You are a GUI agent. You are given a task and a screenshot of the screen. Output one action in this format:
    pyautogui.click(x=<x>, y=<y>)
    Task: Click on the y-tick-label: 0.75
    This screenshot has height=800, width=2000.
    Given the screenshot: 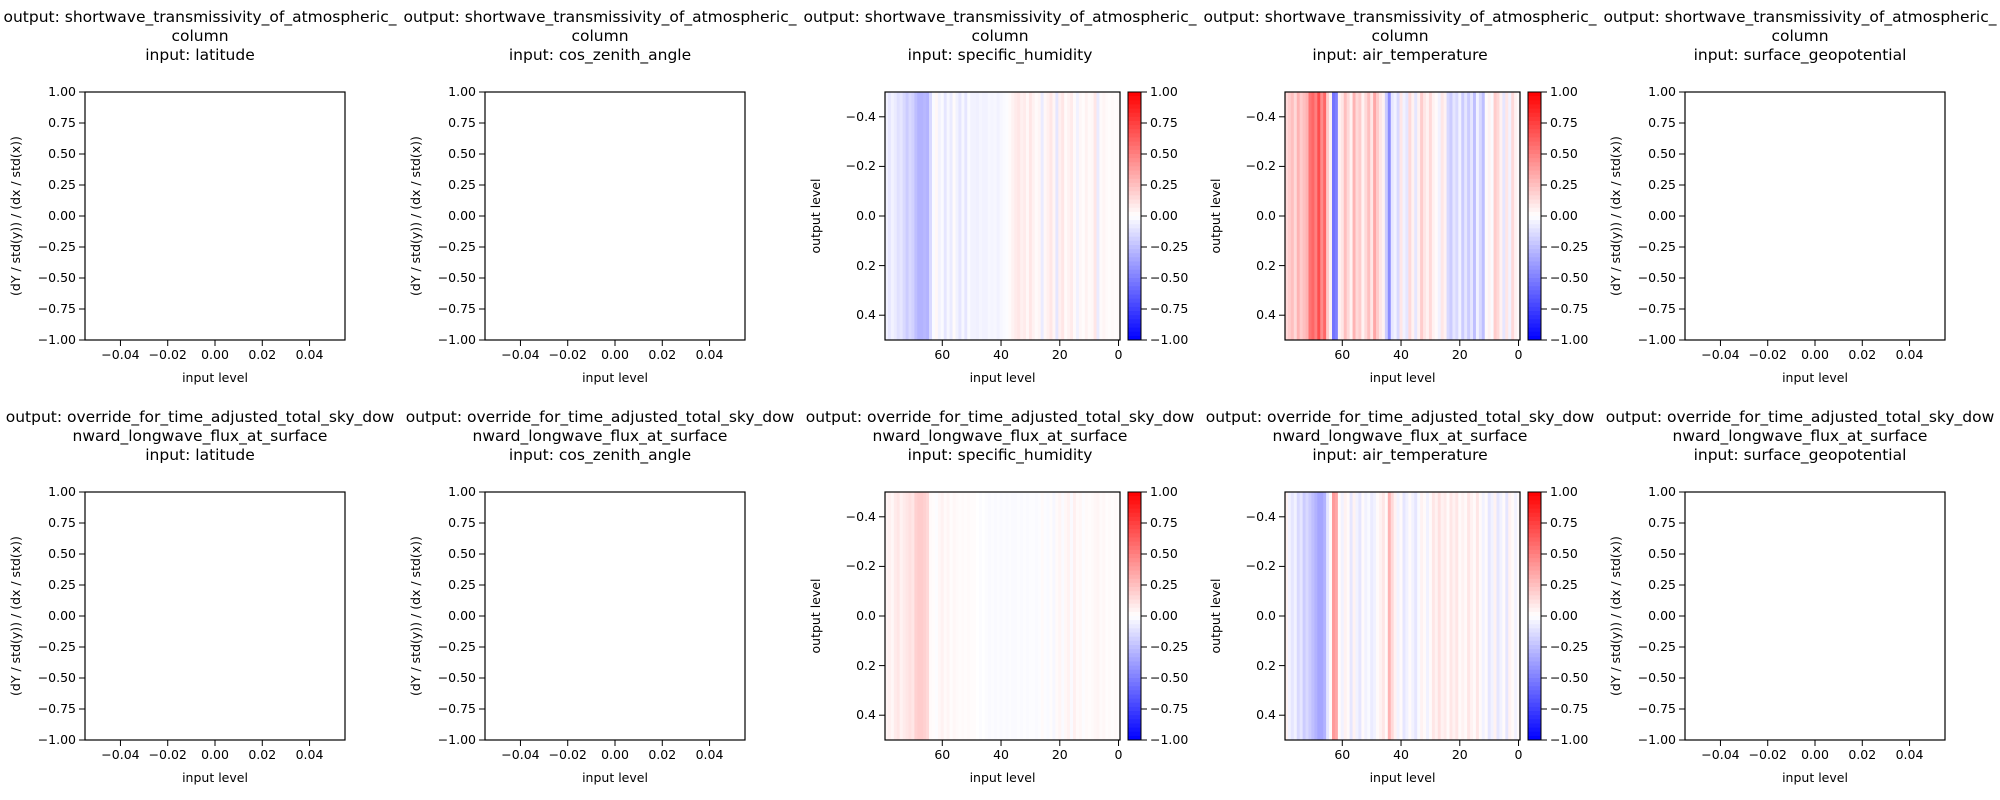 What is the action you would take?
    pyautogui.click(x=62, y=122)
    